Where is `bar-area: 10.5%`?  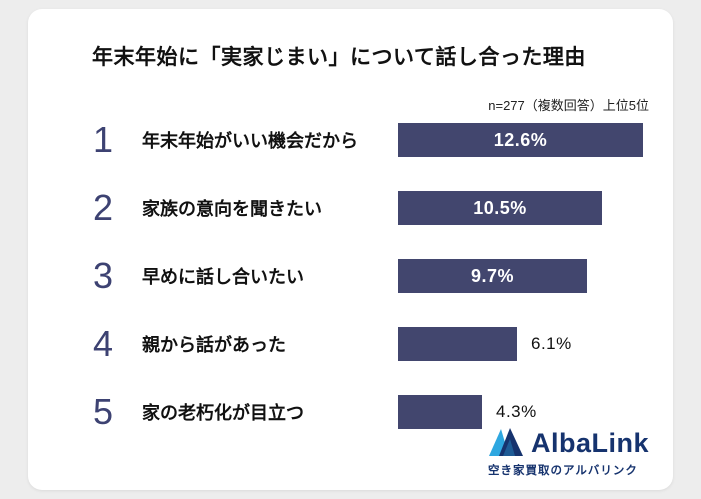 bar-area: 10.5% is located at coordinates (526, 208).